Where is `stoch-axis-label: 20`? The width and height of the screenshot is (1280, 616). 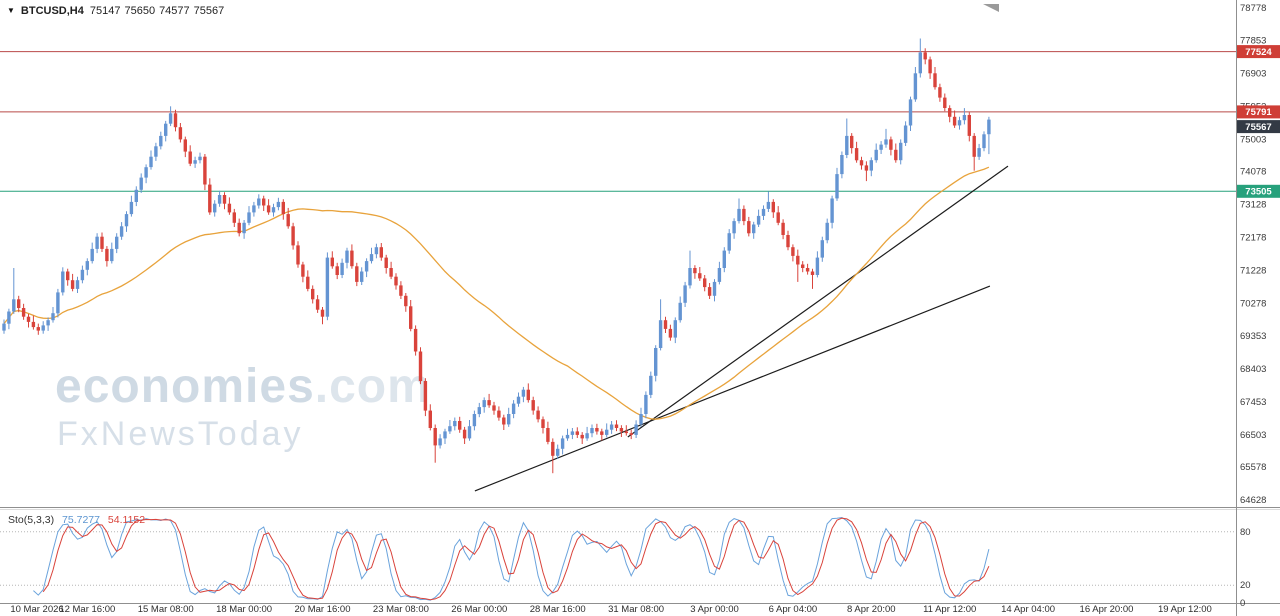 stoch-axis-label: 20 is located at coordinates (1245, 585).